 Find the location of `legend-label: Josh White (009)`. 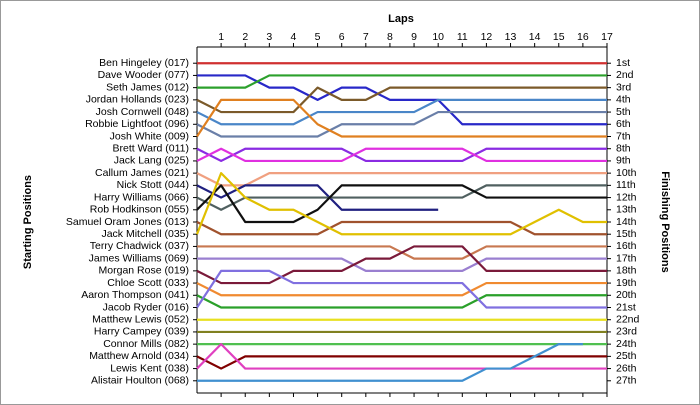

legend-label: Josh White (009) is located at coordinates (149, 136).